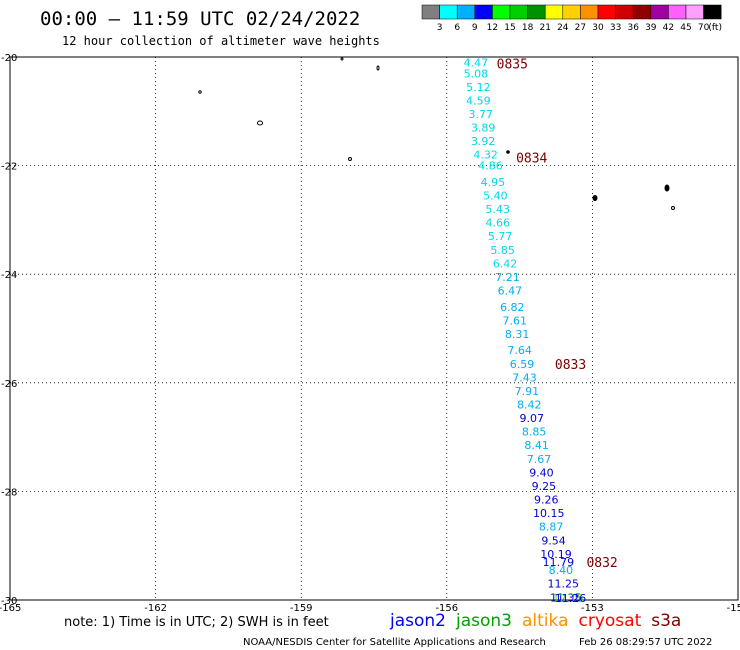 The image size is (740, 650). Describe the element at coordinates (481, 114) in the screenshot. I see `wave-height-point: 3.77` at that location.